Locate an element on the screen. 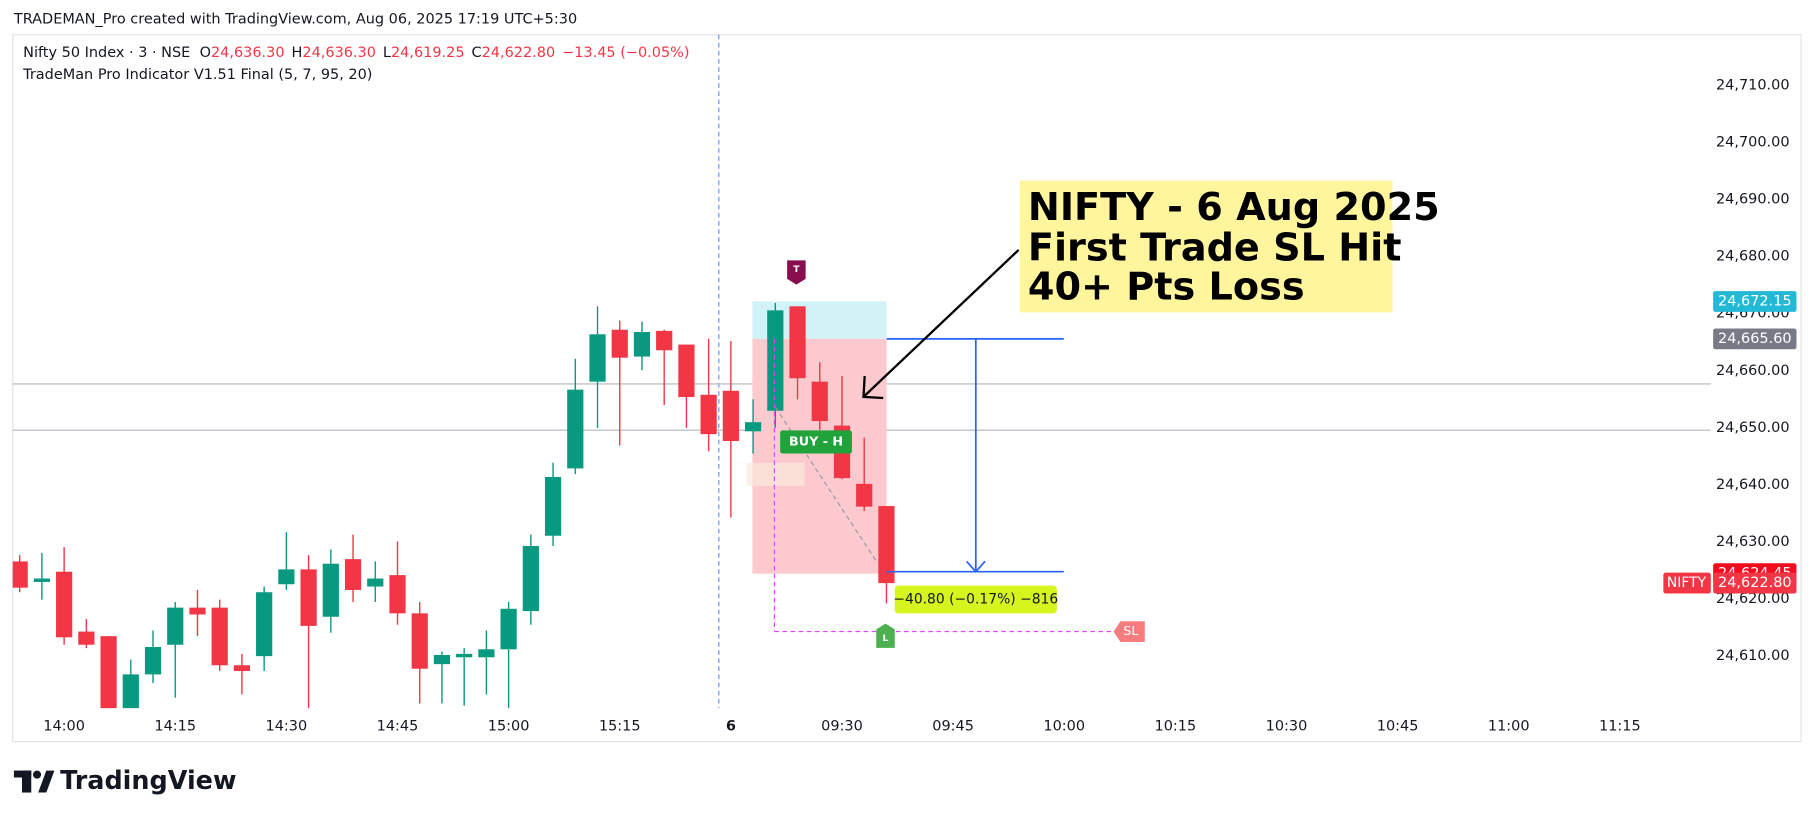  y-tick-label: 24,700.00 is located at coordinates (1753, 143).